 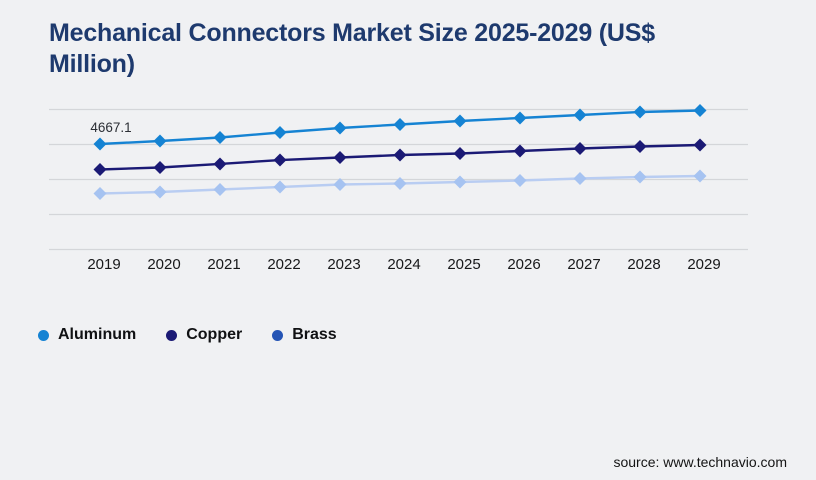 I want to click on legend-label: Brass, so click(x=314, y=334).